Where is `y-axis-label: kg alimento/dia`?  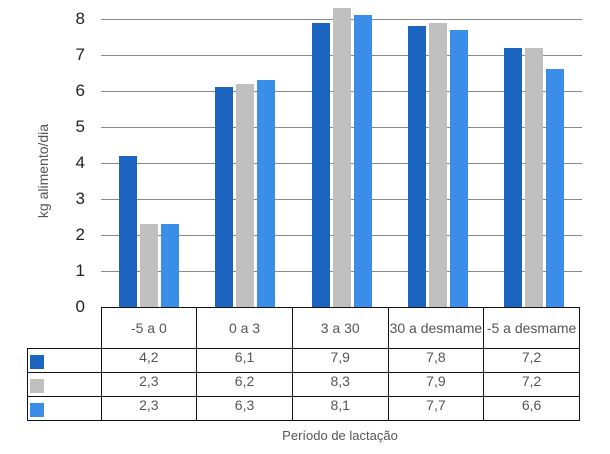 y-axis-label: kg alimento/dia is located at coordinates (43, 171).